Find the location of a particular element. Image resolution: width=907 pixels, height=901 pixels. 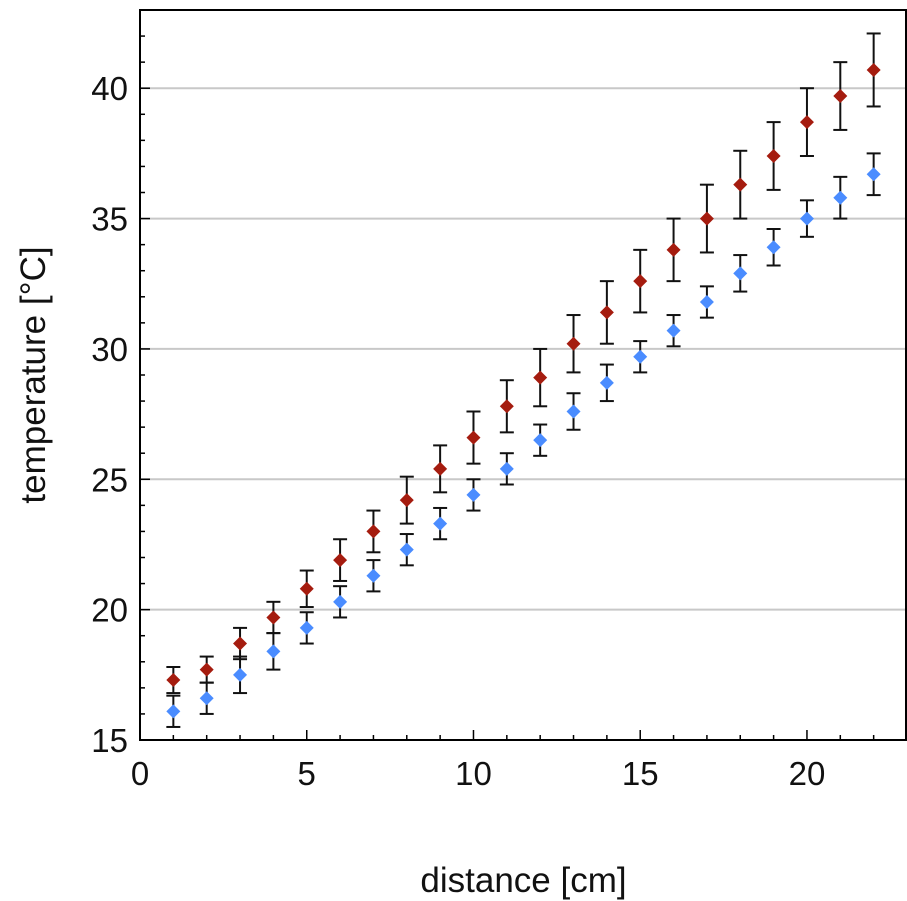

y-tick-label: 30 is located at coordinates (109, 349).